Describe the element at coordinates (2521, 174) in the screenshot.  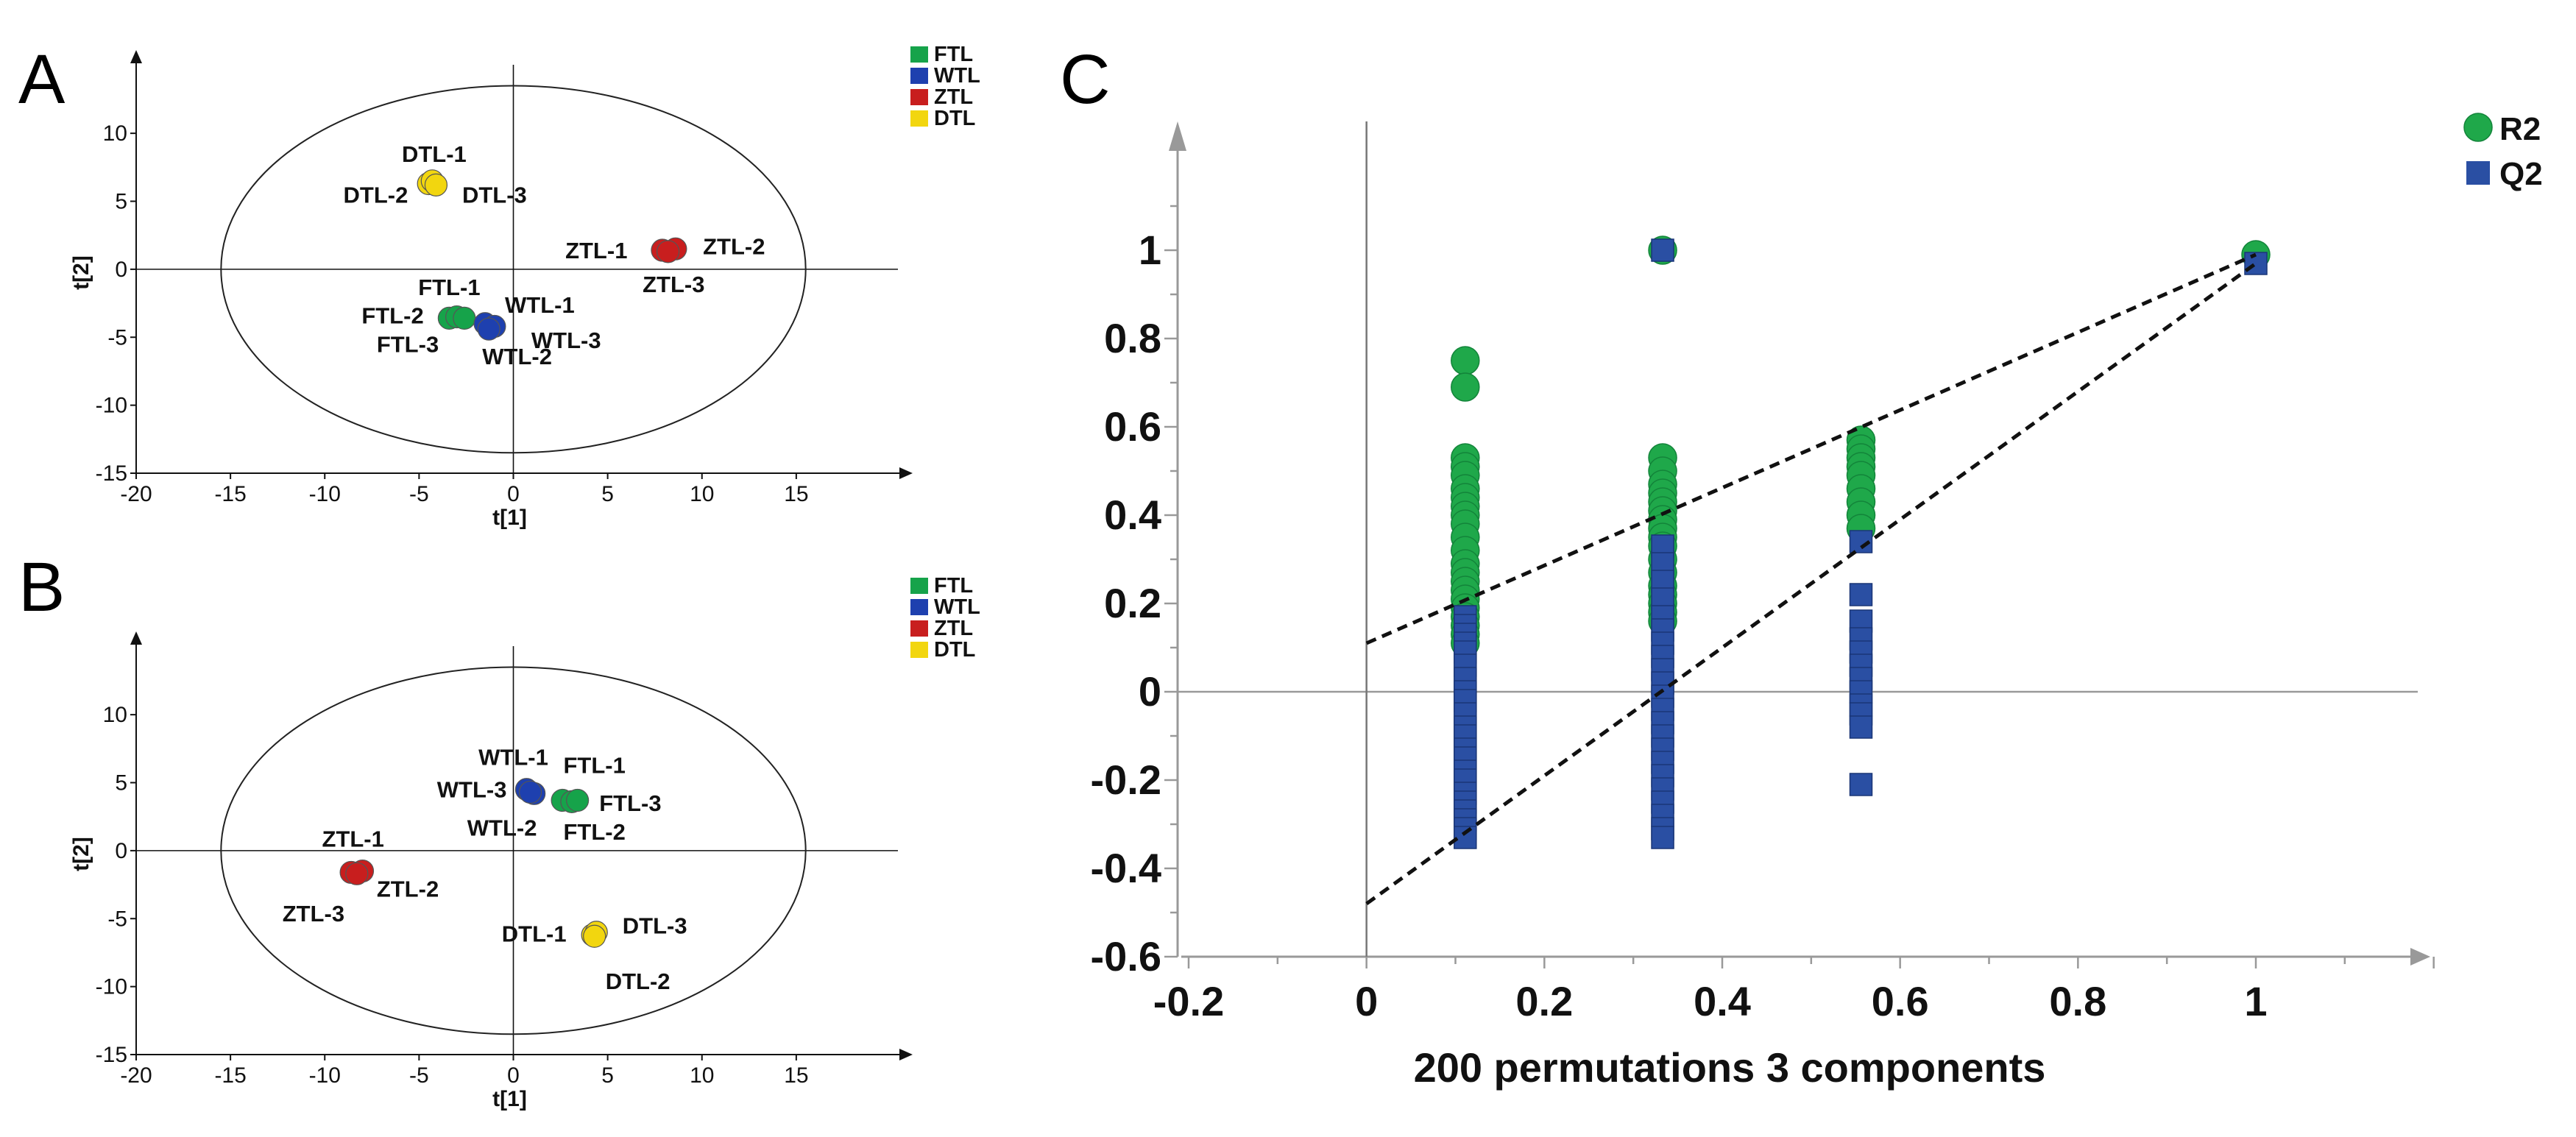
I see `legend-label-q2: Q2` at that location.